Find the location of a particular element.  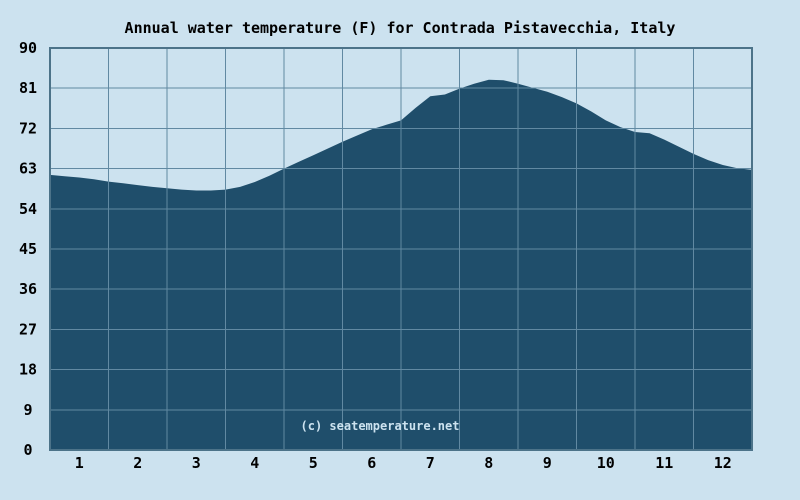

x-tick-label: 6 is located at coordinates (371, 463).